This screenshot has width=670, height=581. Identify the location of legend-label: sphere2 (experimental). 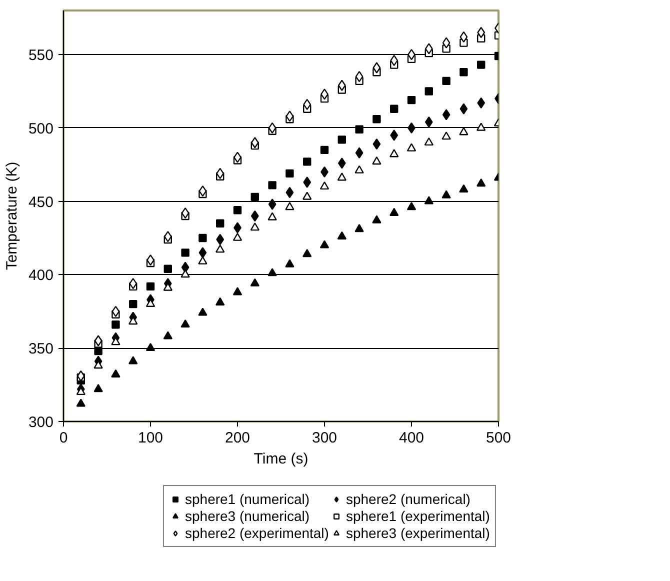
(257, 533).